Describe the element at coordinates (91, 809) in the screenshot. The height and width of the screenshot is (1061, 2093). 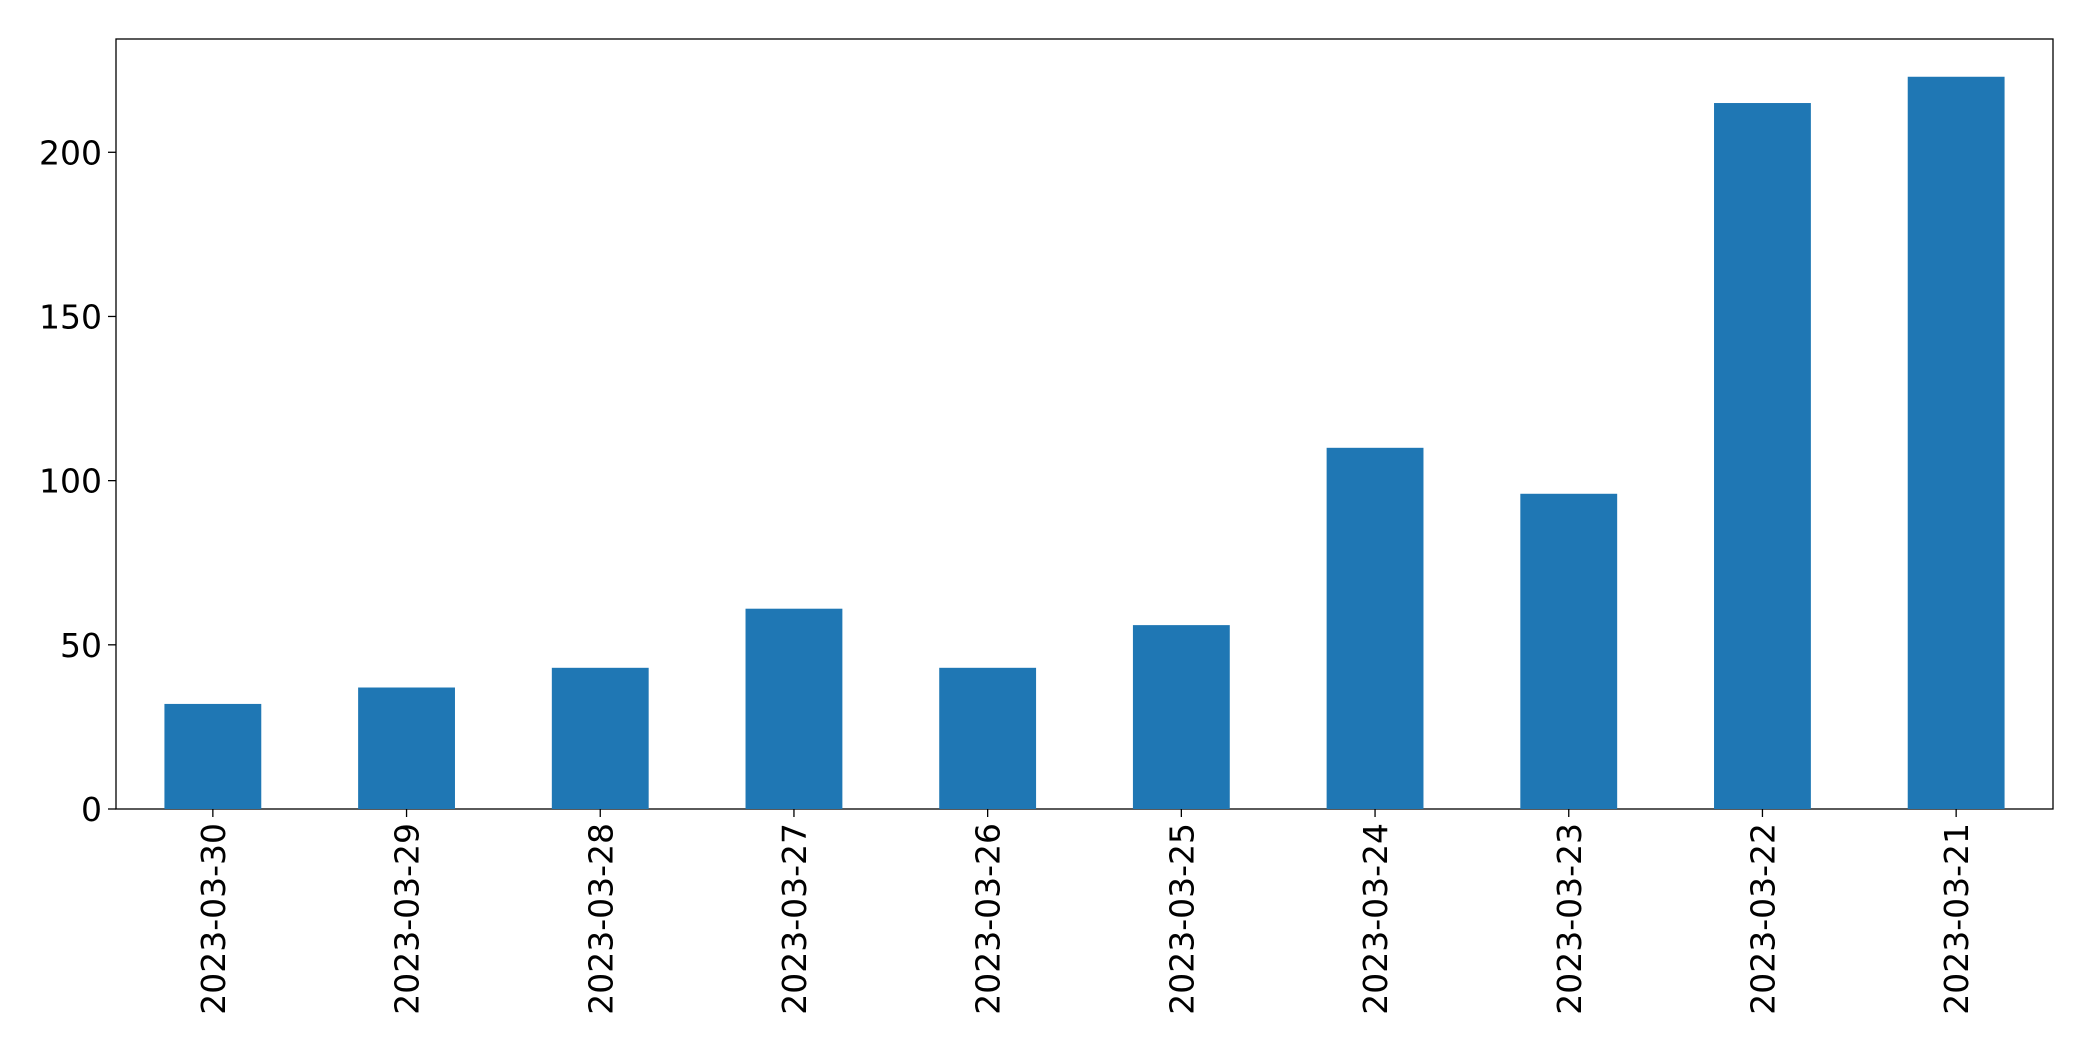
I see `y-tick-label: 0` at that location.